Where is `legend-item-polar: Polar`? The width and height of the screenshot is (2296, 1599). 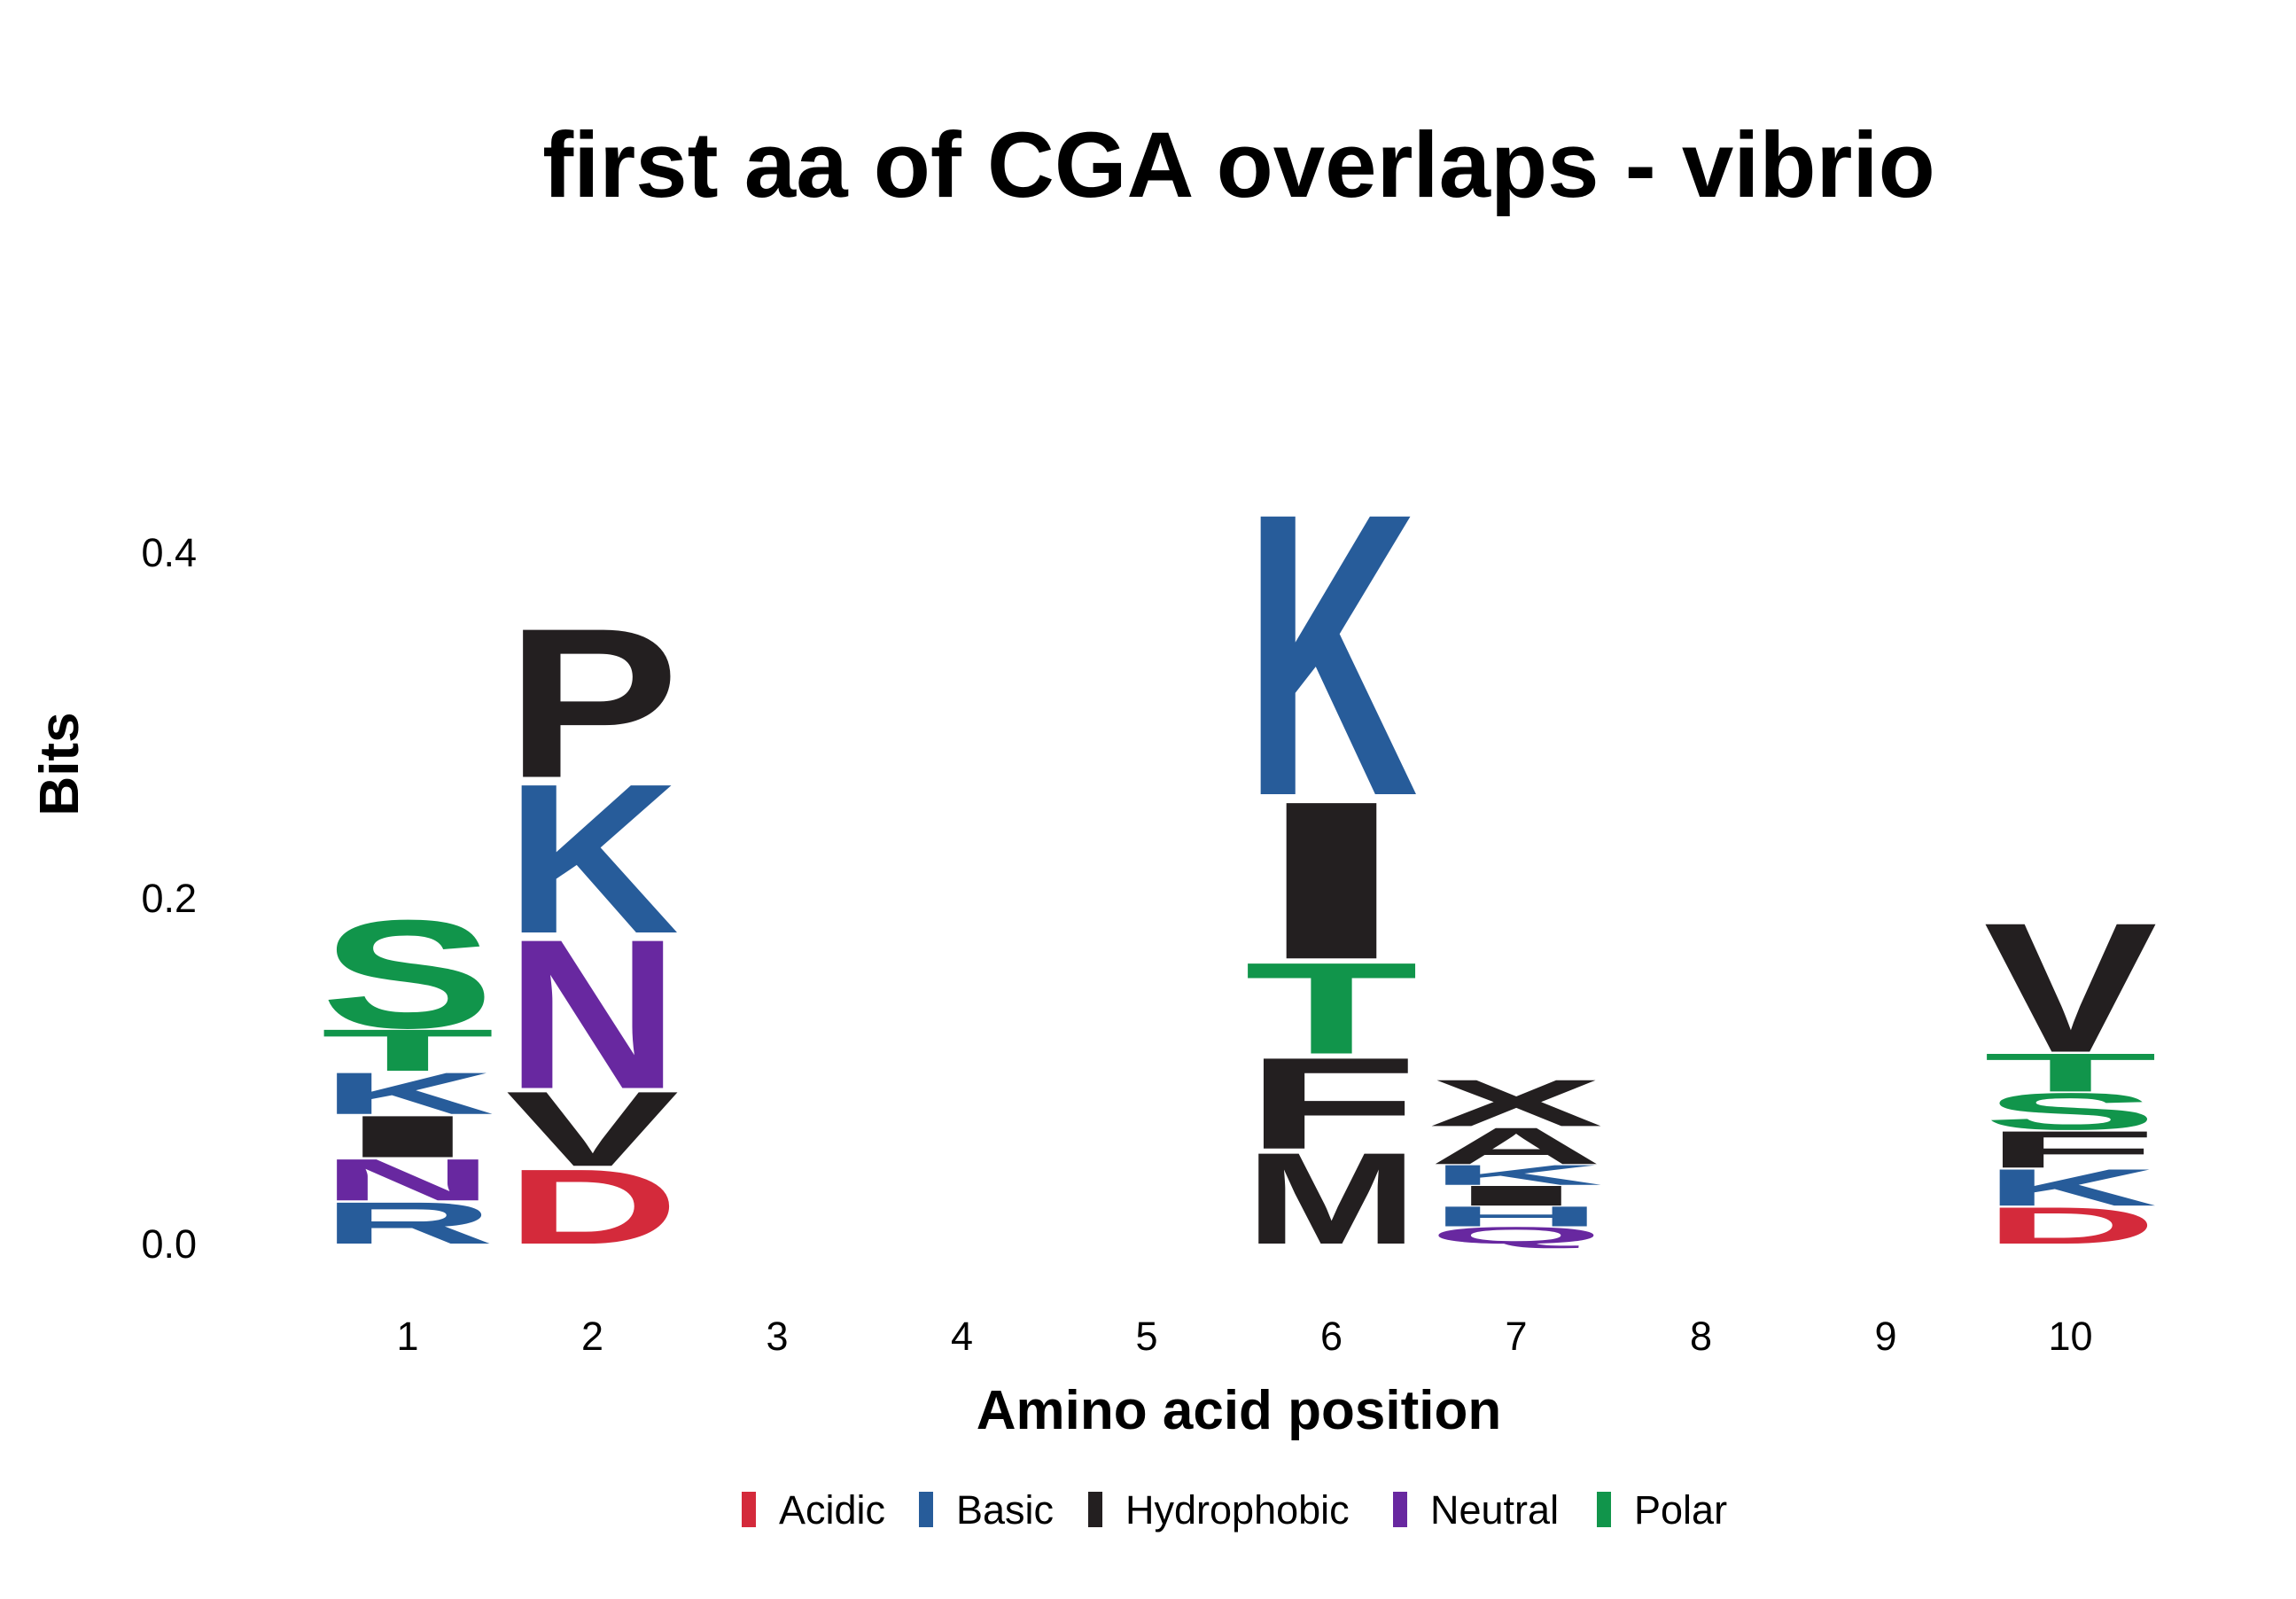 legend-item-polar: Polar is located at coordinates (1662, 1510).